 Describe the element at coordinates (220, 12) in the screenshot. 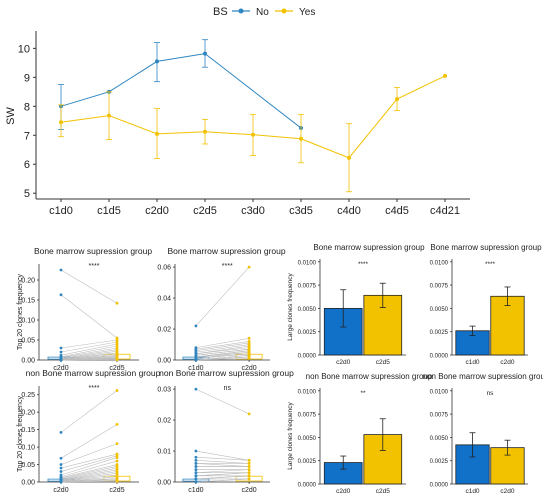

I see `legend-title: BS` at that location.